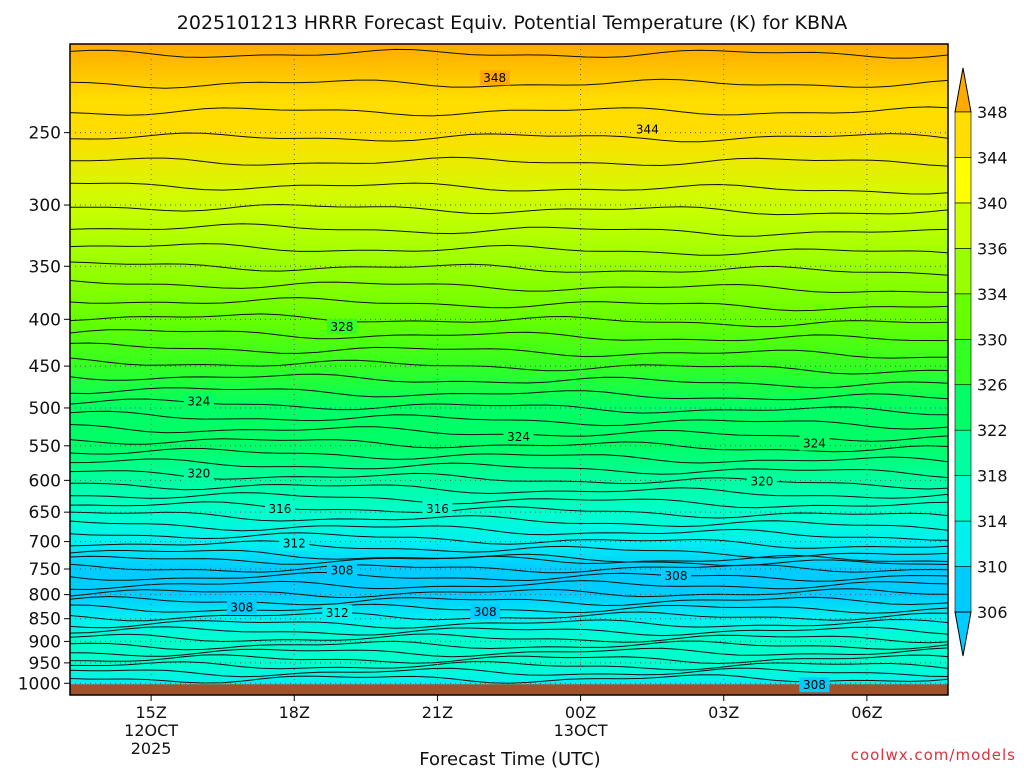 The height and width of the screenshot is (773, 1024). What do you see at coordinates (45, 320) in the screenshot?
I see `y-tick-label: 400` at bounding box center [45, 320].